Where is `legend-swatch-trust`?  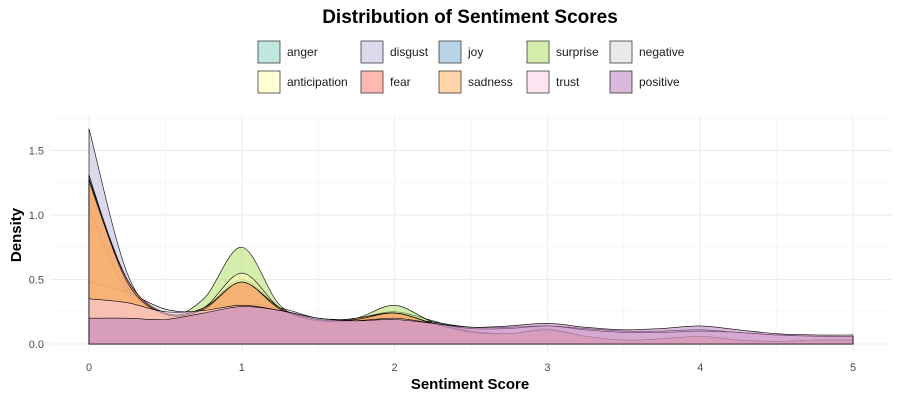 legend-swatch-trust is located at coordinates (538, 82).